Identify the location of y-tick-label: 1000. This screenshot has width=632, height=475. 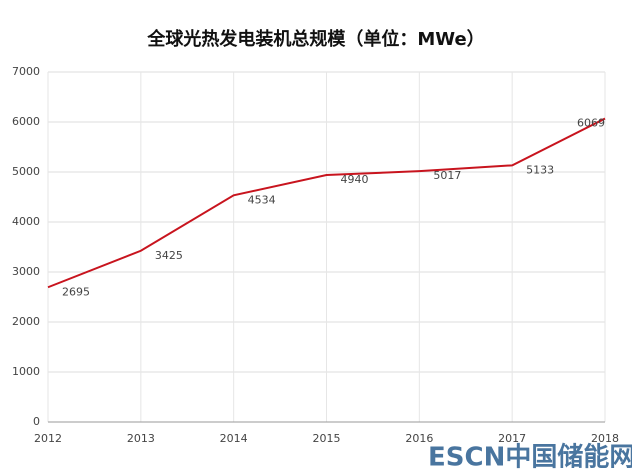
(26, 371).